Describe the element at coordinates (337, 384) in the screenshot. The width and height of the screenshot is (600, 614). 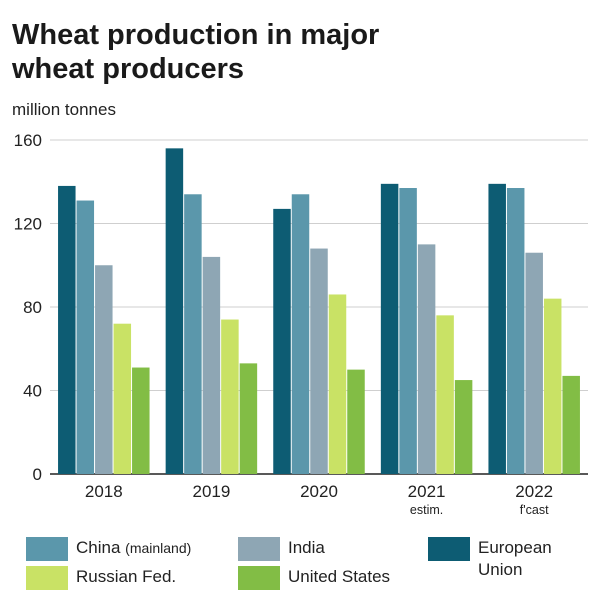
I see `bar-russian-fed-2020` at that location.